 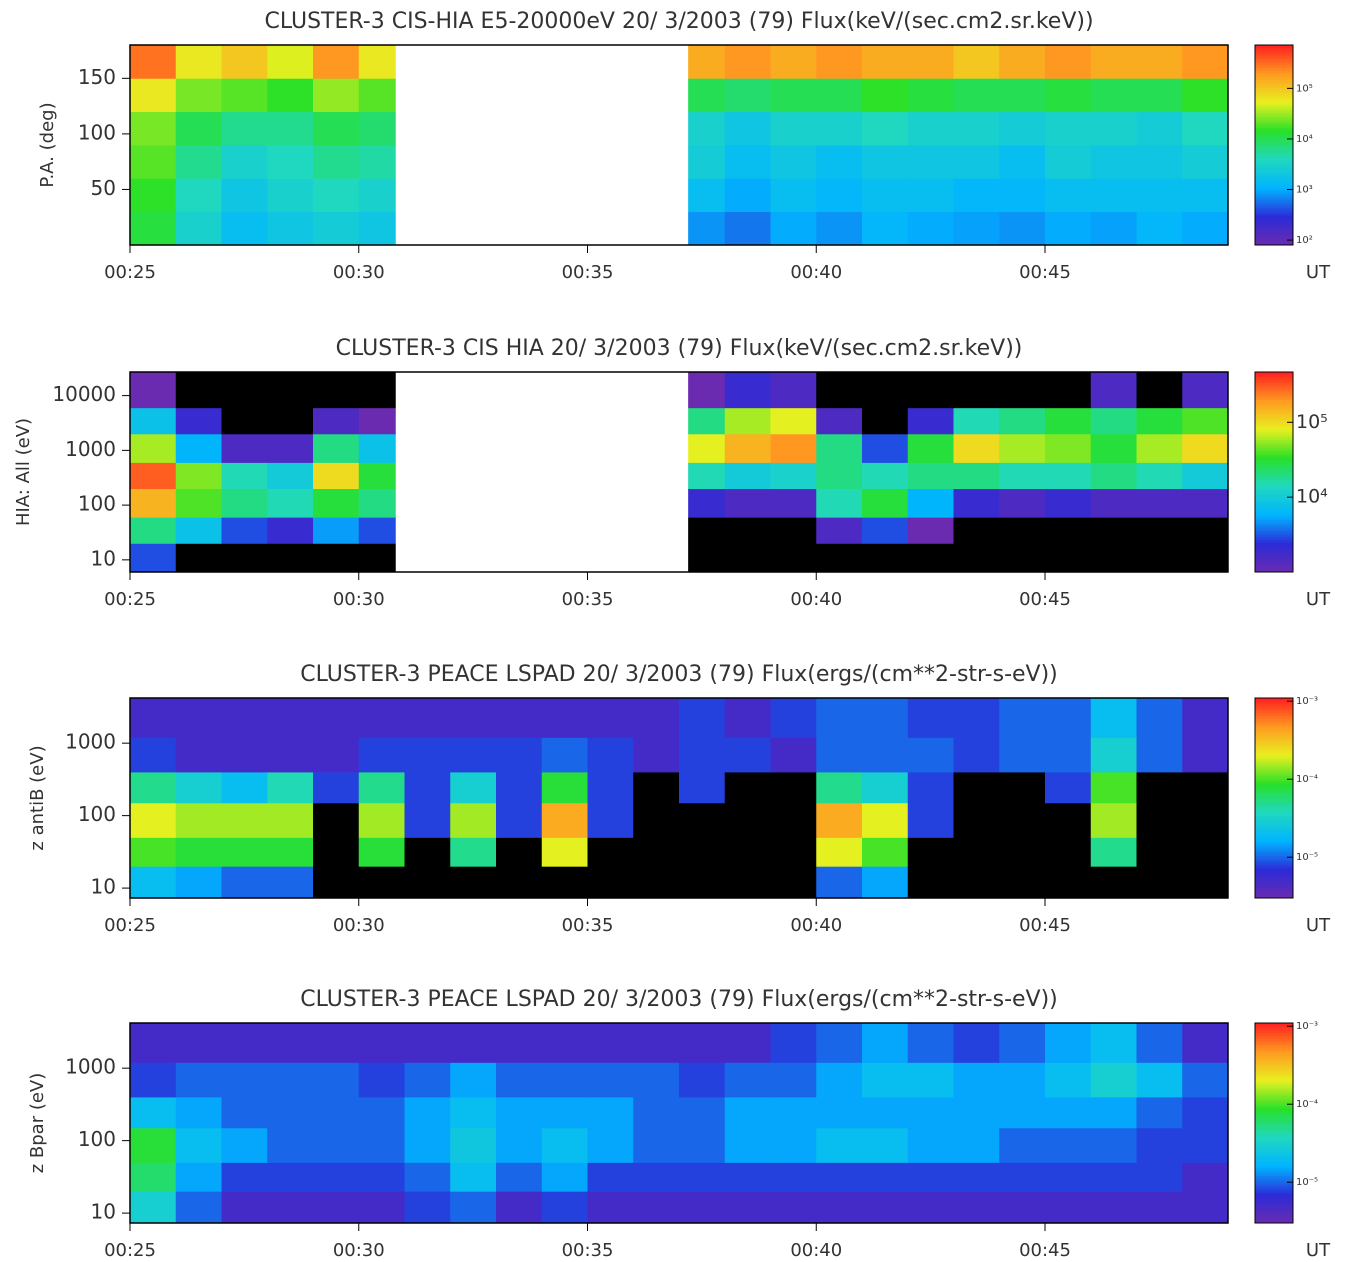 I want to click on x-tick-label: 00:40, so click(x=816, y=1250).